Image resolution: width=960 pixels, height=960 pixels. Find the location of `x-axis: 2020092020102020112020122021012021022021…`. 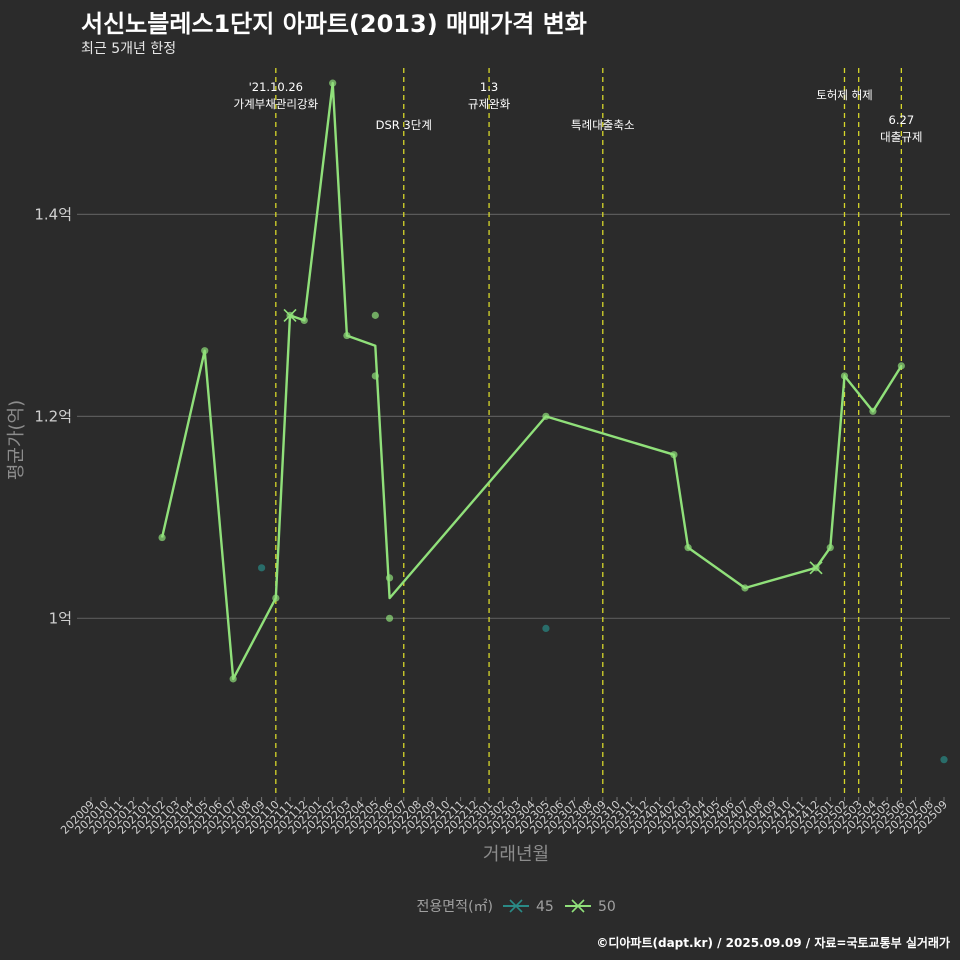

x-axis: 2020092020102020112020122021012021022021… is located at coordinates (504, 817).